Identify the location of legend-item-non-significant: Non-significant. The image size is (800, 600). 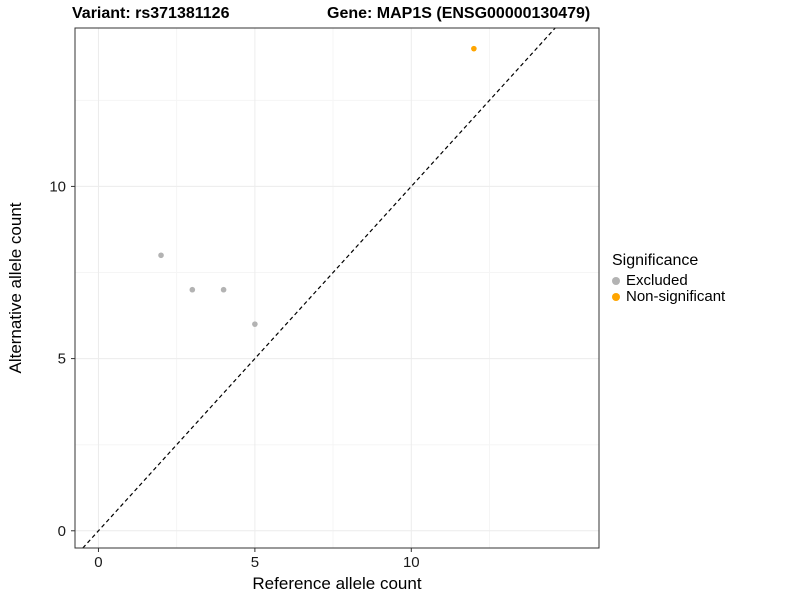
(668, 297).